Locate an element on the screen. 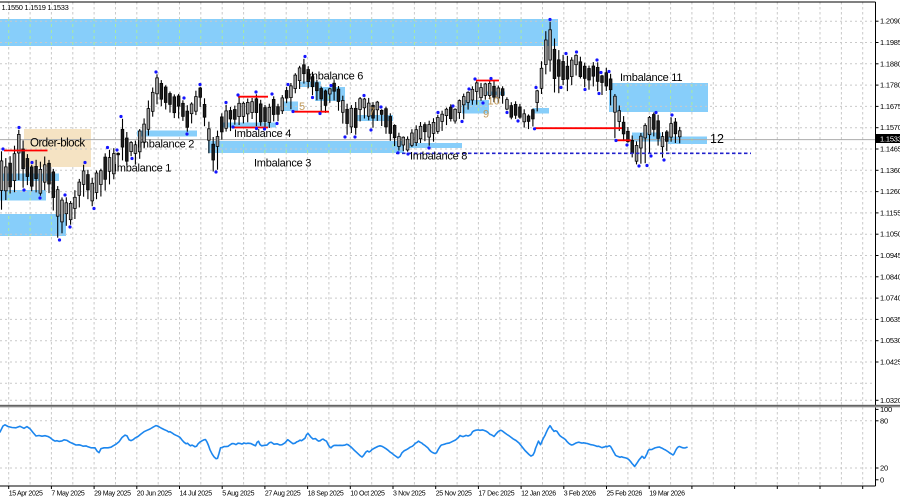  svg-text: 1.1570 is located at coordinates (890, 127).